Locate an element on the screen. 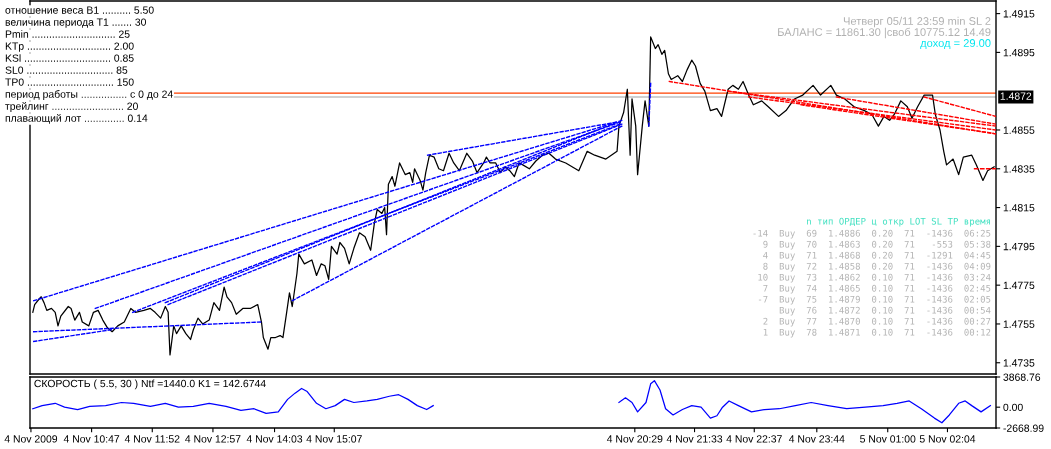 This screenshot has width=1051, height=449. x-tick-label: 4 Nov 22:37 is located at coordinates (754, 439).